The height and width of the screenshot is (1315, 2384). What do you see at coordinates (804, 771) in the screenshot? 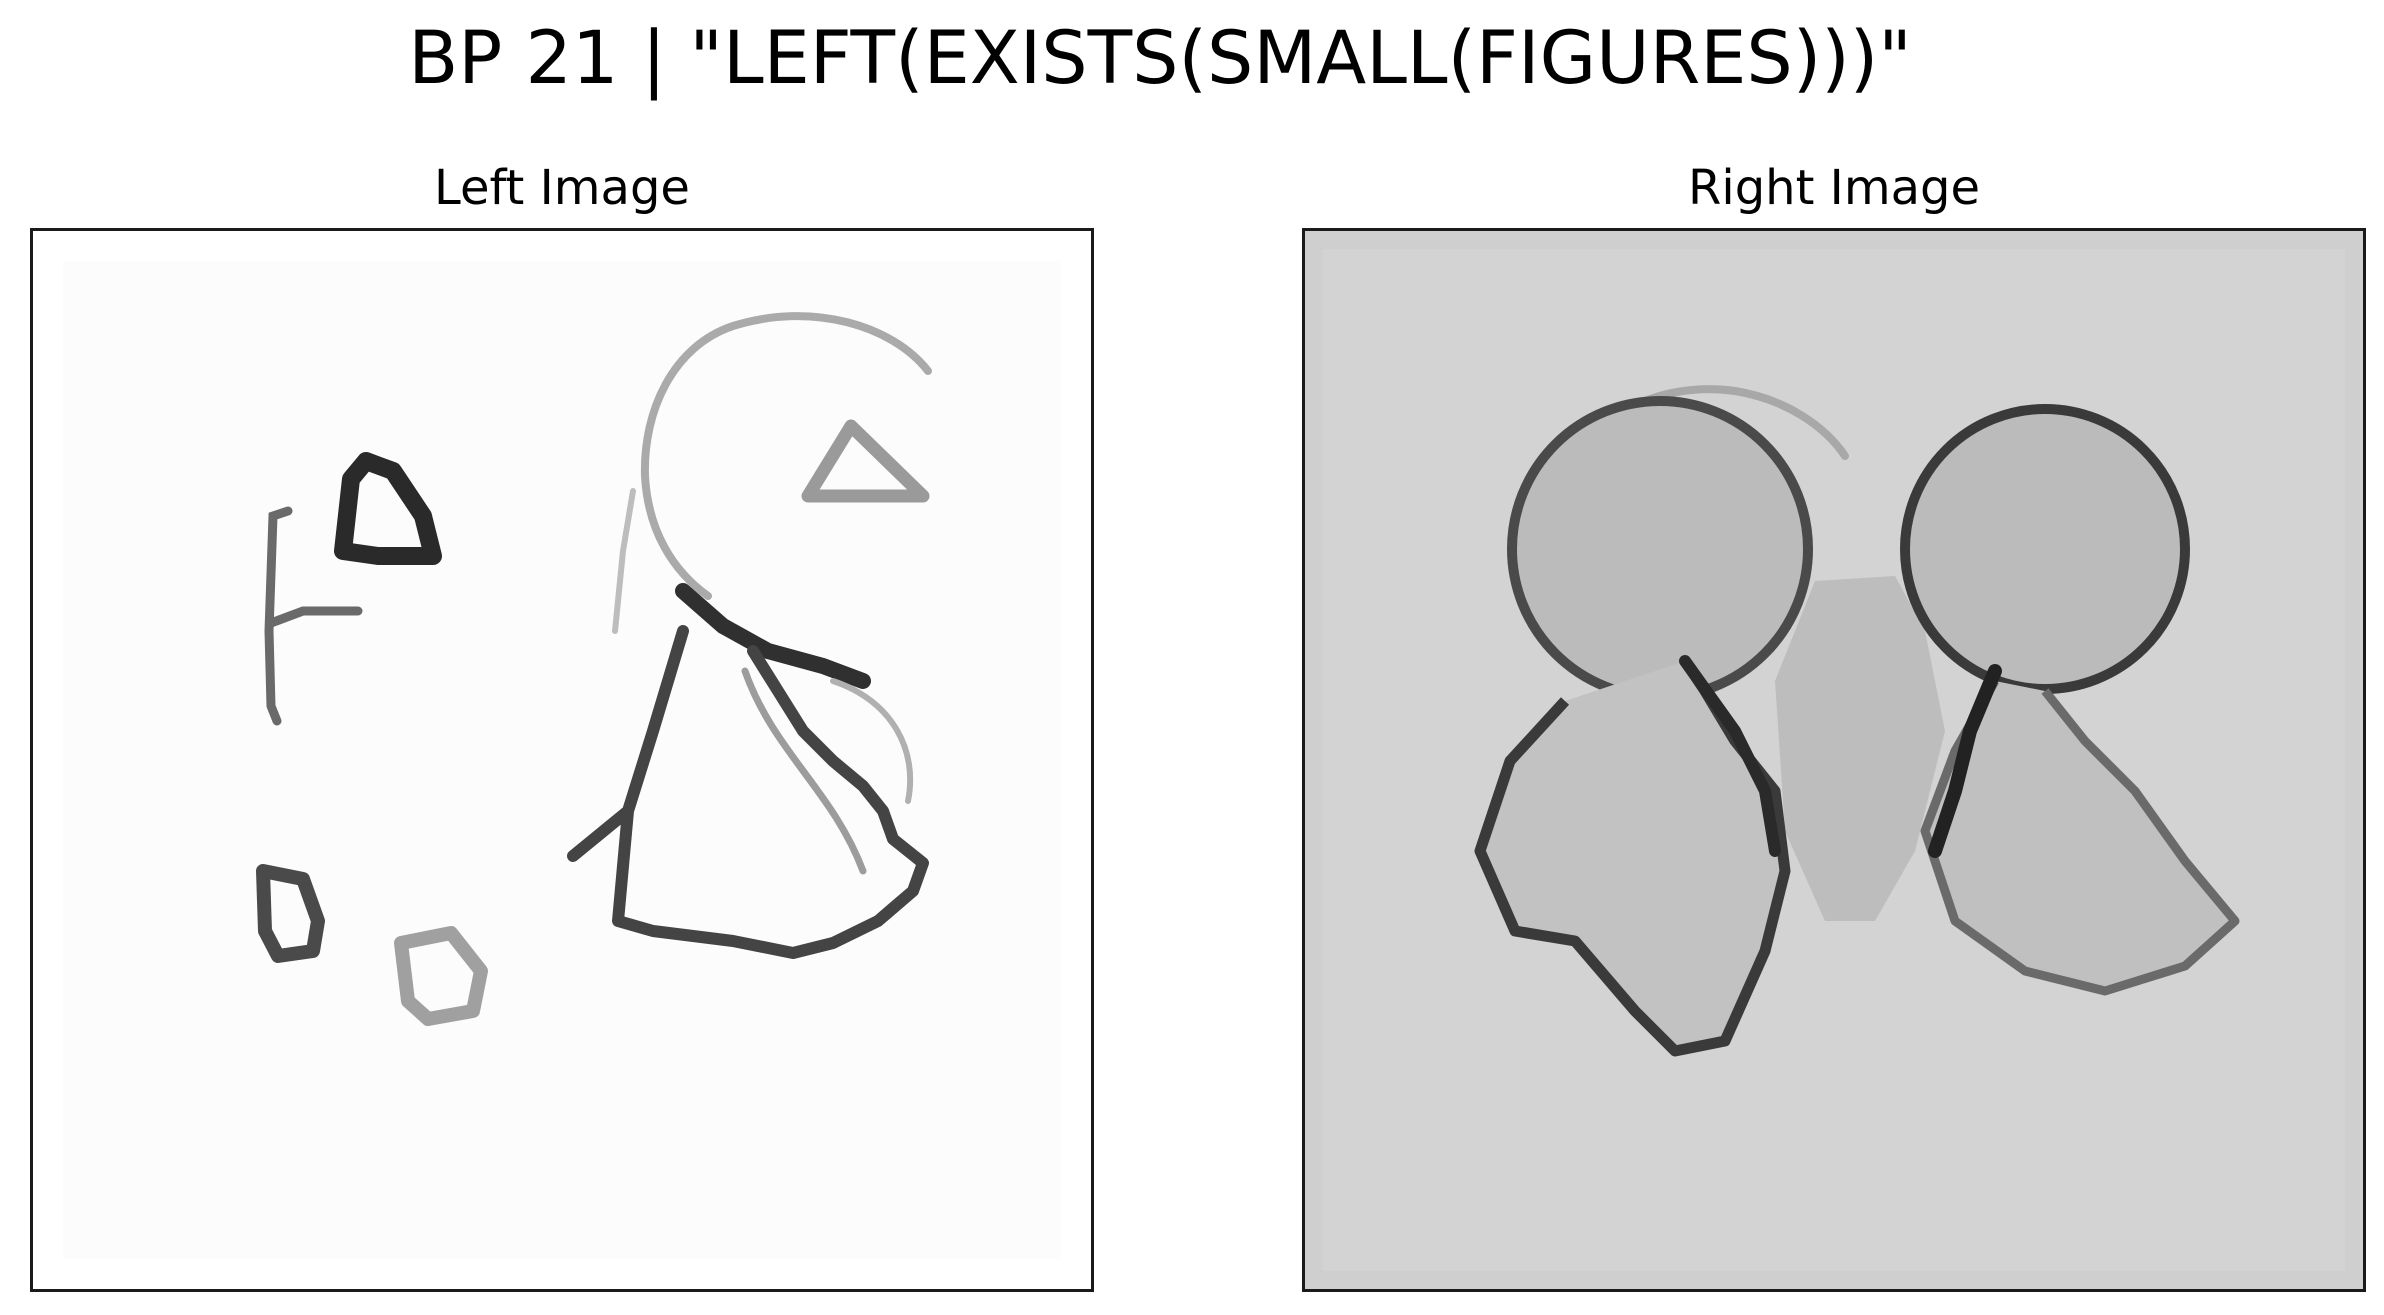
I see `inner-curve-stroke` at bounding box center [804, 771].